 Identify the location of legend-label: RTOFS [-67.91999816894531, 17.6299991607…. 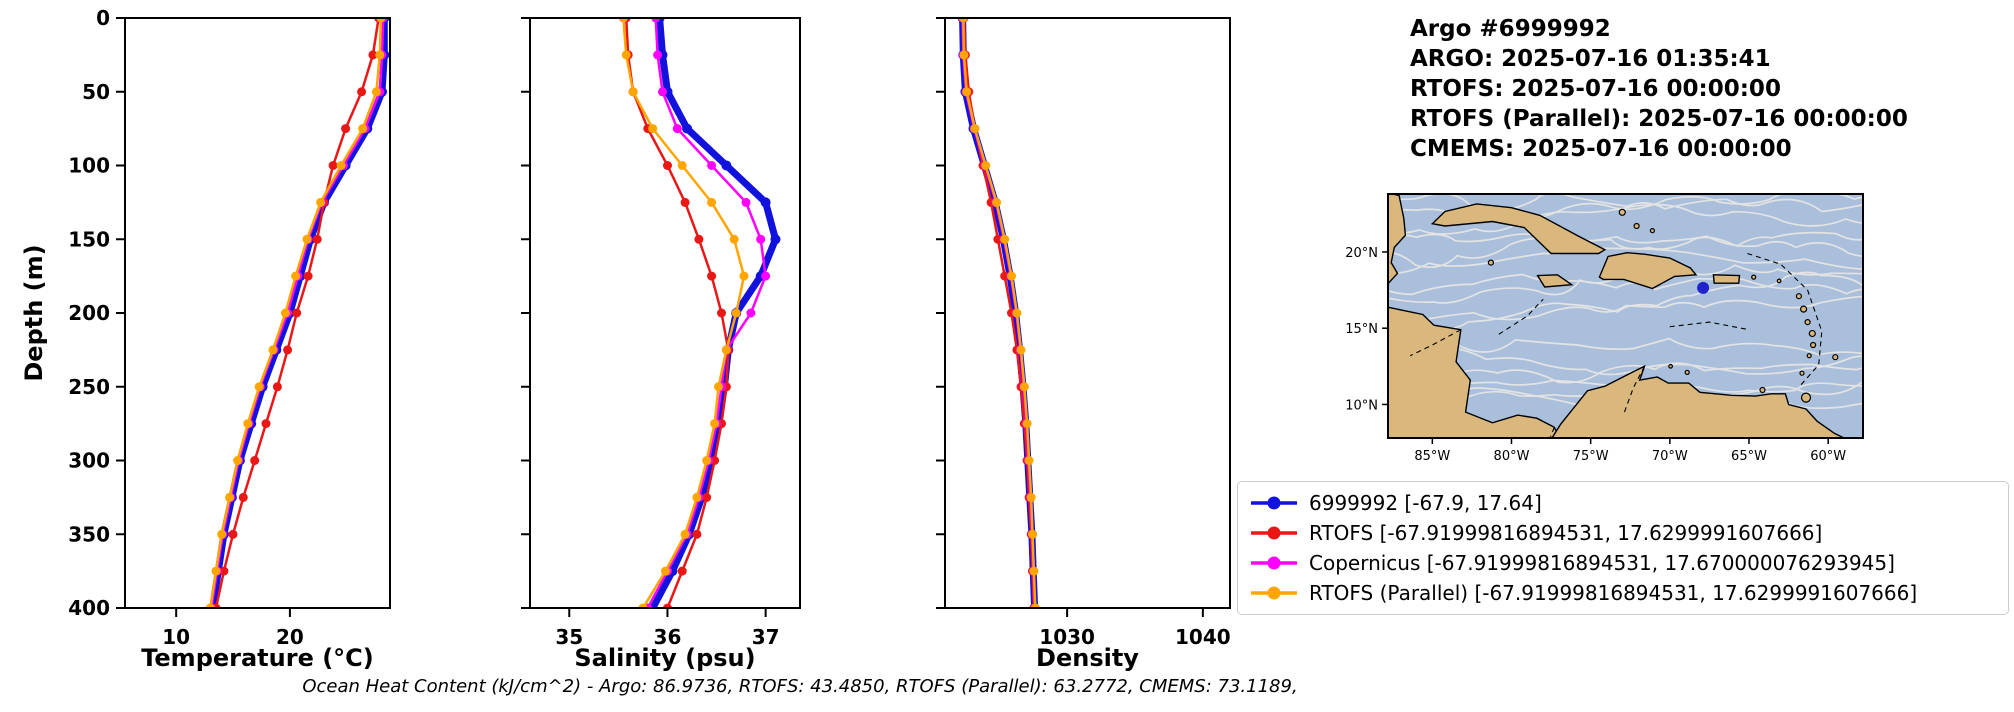
(1566, 533).